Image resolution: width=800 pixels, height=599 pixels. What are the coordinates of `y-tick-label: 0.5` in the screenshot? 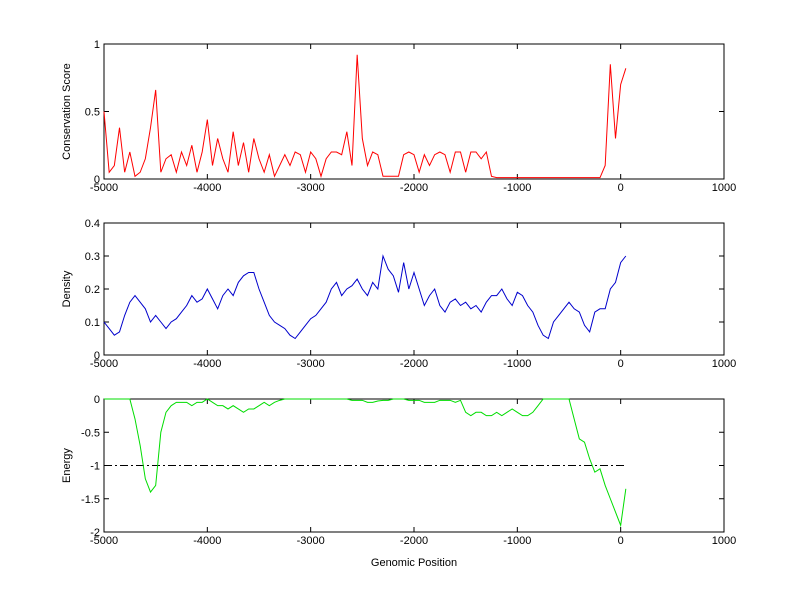 It's located at (92, 113).